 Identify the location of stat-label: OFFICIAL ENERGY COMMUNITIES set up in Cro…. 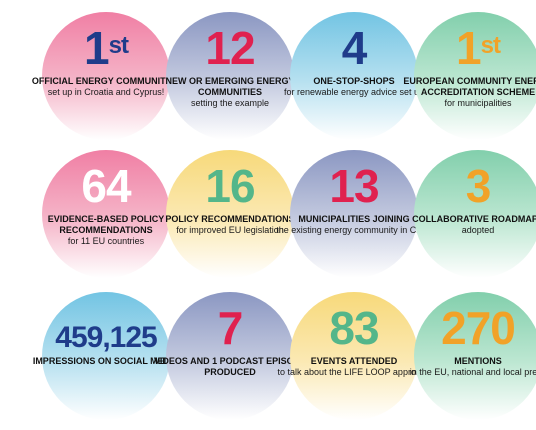
(106, 87).